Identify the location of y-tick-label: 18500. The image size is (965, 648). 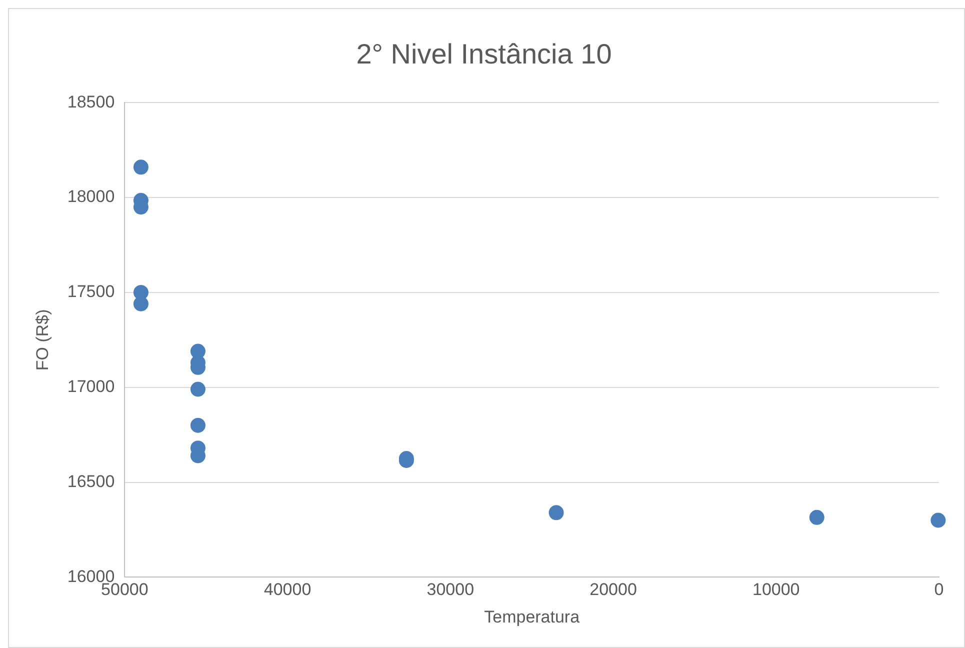
(91, 102).